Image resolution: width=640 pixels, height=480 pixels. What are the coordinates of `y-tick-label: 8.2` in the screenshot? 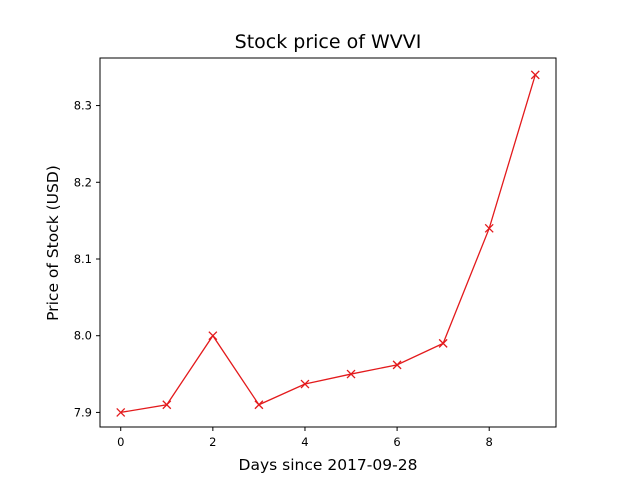 It's located at (83, 182).